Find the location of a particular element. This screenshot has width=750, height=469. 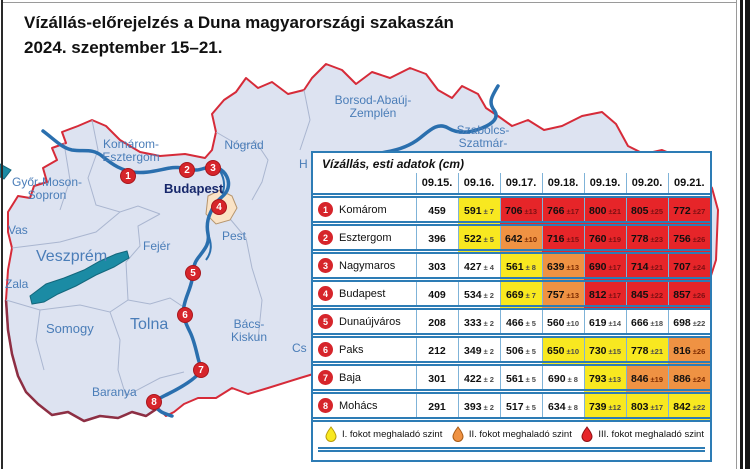

value-cell: 716 ±15 is located at coordinates (562, 238).